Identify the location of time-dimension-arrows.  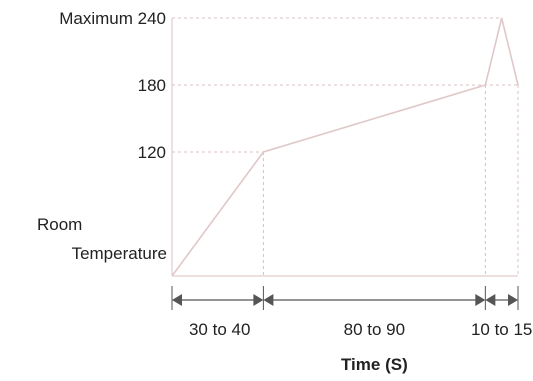
(345, 298).